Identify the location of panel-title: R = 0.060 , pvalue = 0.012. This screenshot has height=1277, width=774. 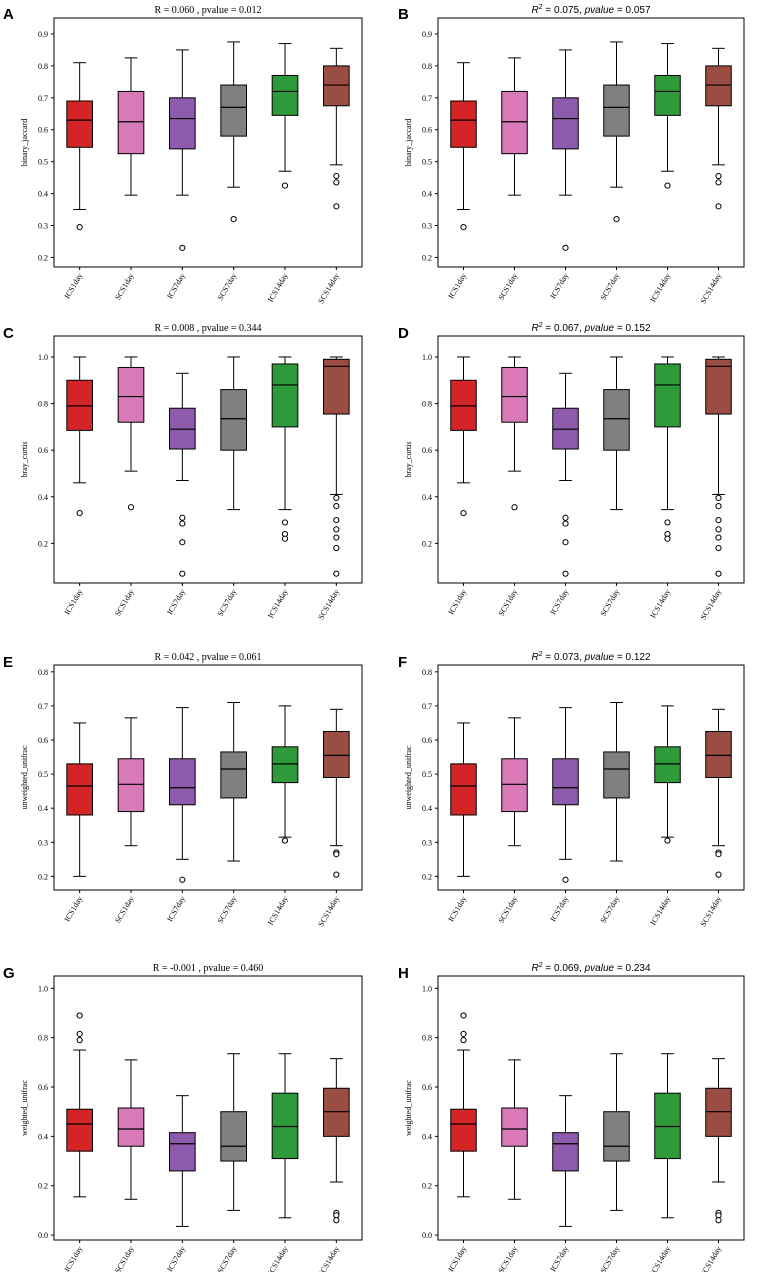
(207, 10).